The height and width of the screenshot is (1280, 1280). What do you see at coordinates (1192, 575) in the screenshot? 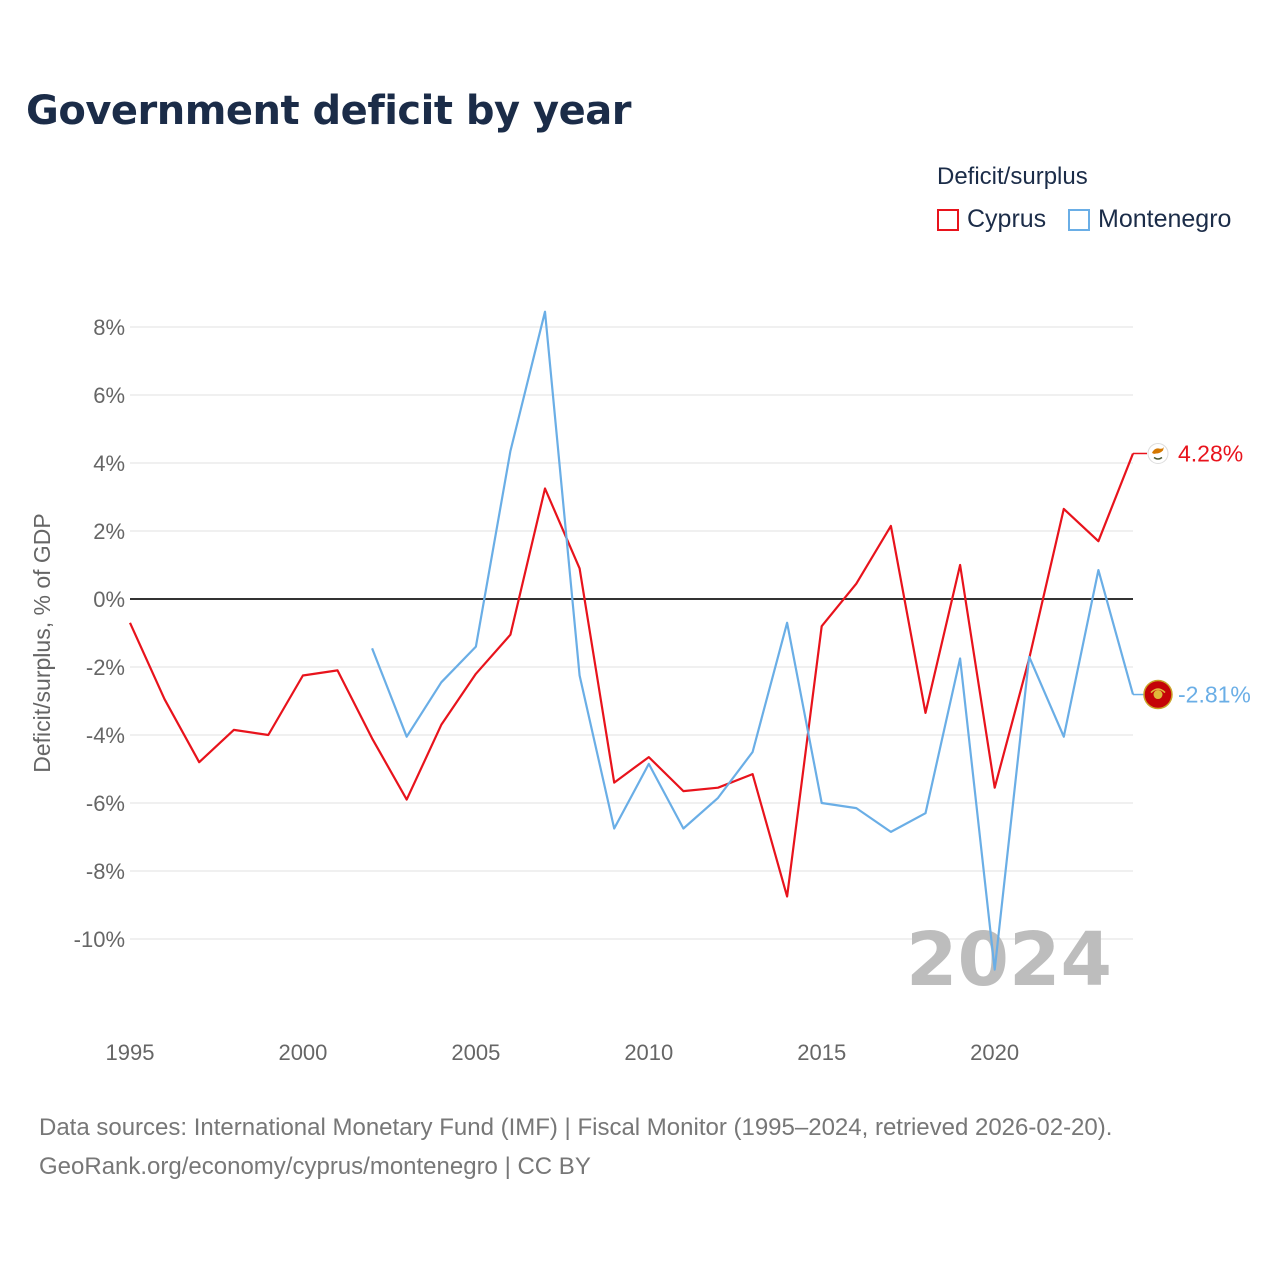
I see `end-labels: 4.28% -2.81%` at bounding box center [1192, 575].